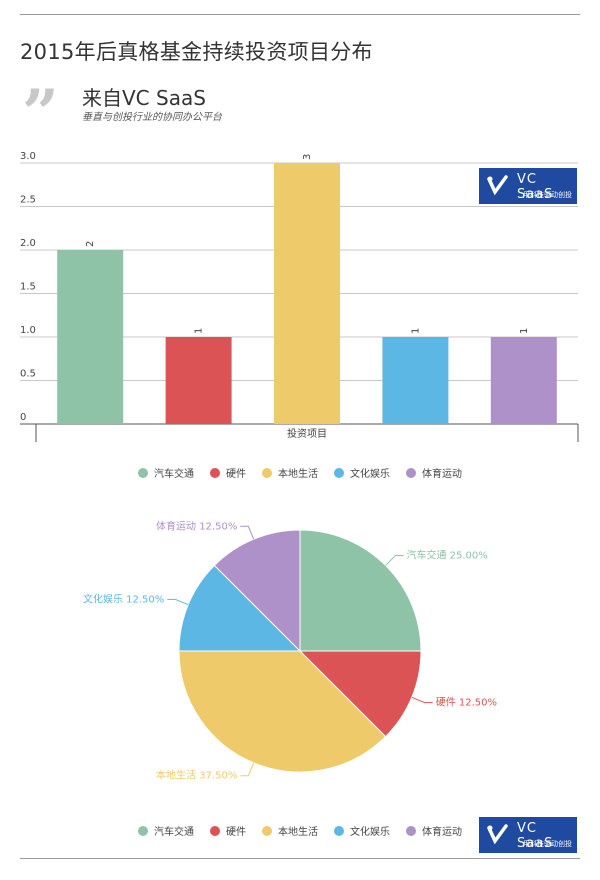  I want to click on page-title: 2015年后真格基金持续投资项目分布, so click(196, 52).